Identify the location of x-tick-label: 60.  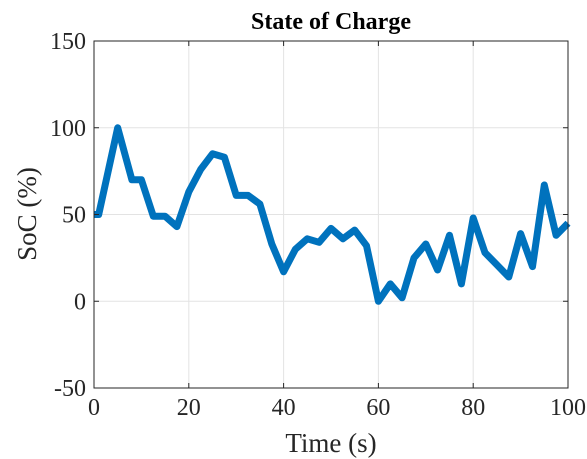
(378, 408).